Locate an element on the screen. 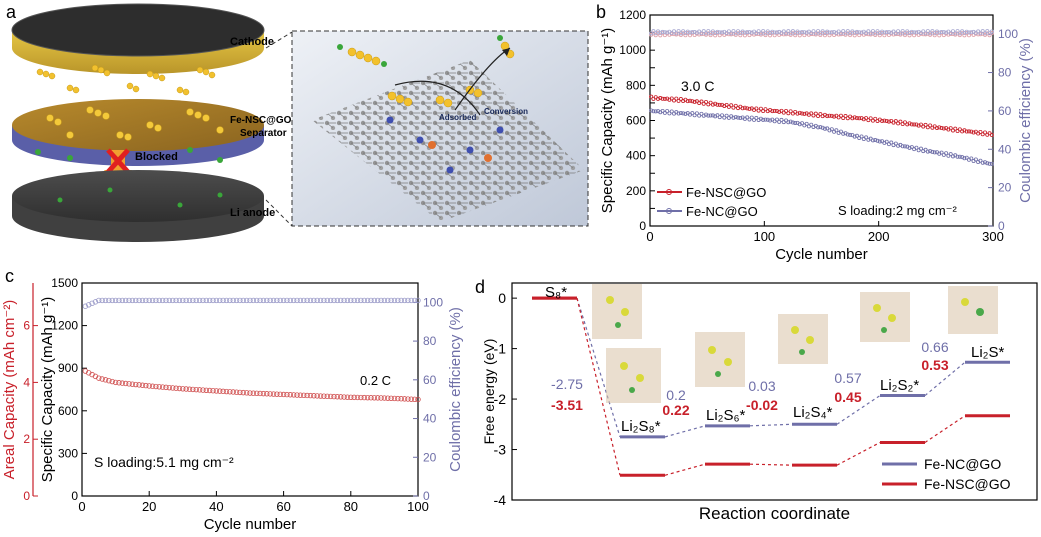 The height and width of the screenshot is (537, 1041). panel-letter-c: c is located at coordinates (9, 276).